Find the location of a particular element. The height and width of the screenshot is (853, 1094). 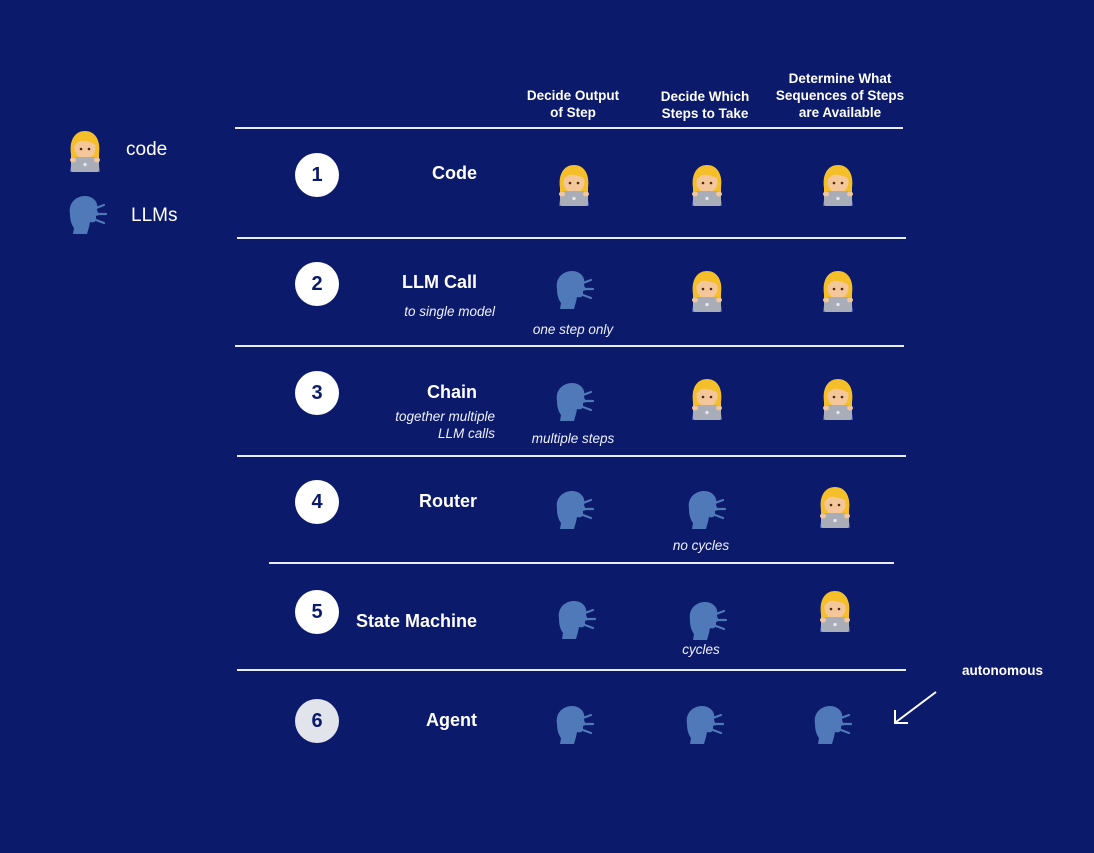

row-title: Router is located at coordinates (448, 501).